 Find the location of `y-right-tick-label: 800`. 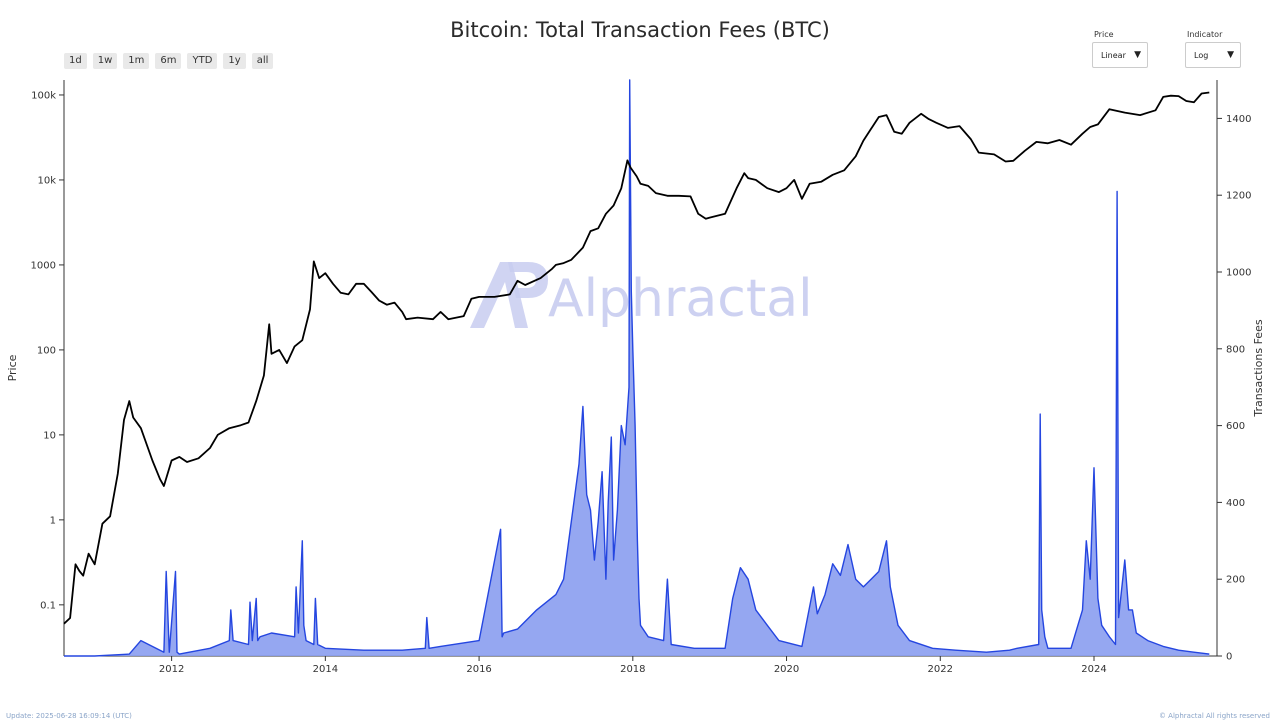

y-right-tick-label: 800 is located at coordinates (1235, 349).